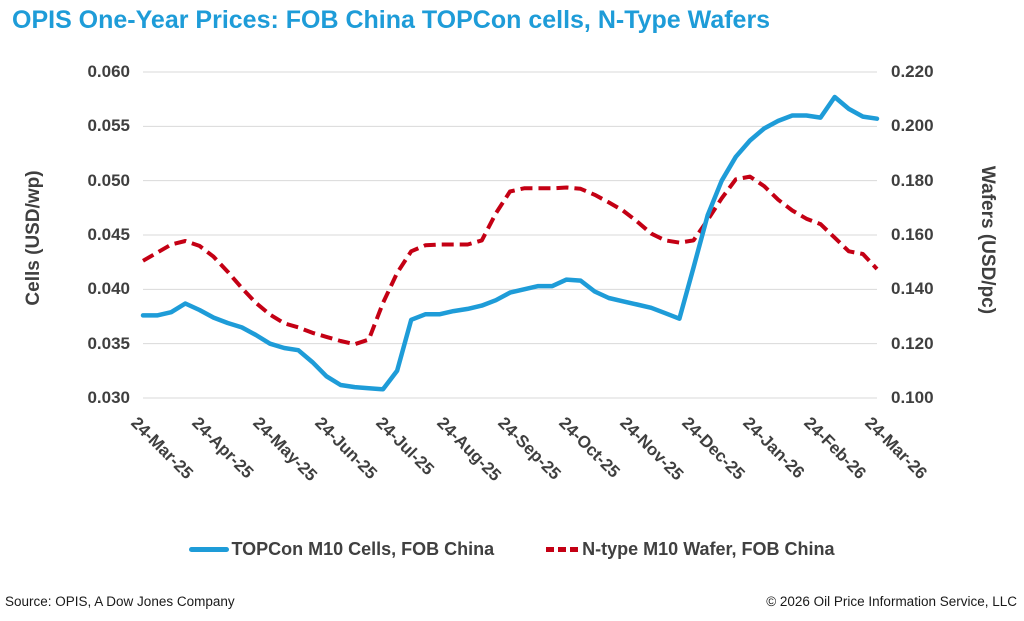  What do you see at coordinates (108, 126) in the screenshot?
I see `left-axis-tick-label: 0.055` at bounding box center [108, 126].